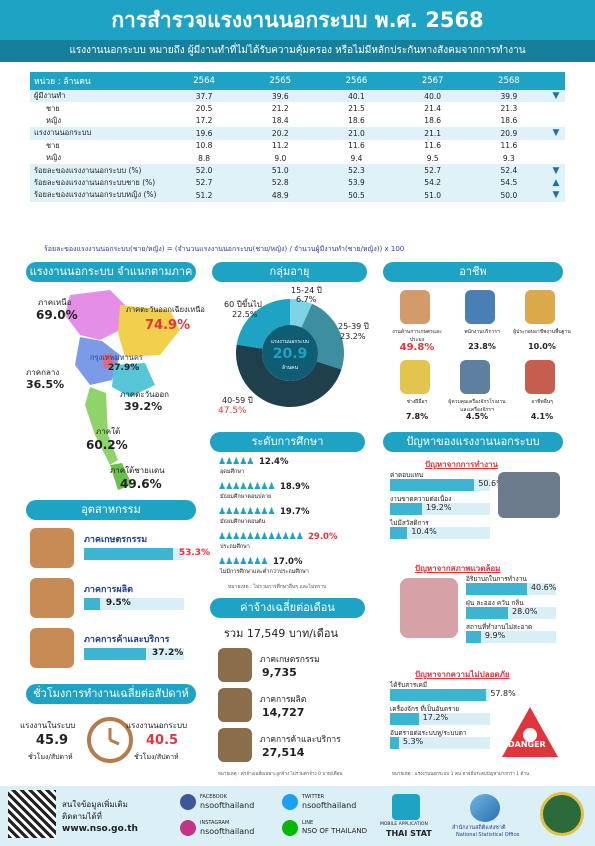 The height and width of the screenshot is (846, 595). Describe the element at coordinates (232, 411) in the screenshot. I see `age-value-4059: 47.5%` at that location.